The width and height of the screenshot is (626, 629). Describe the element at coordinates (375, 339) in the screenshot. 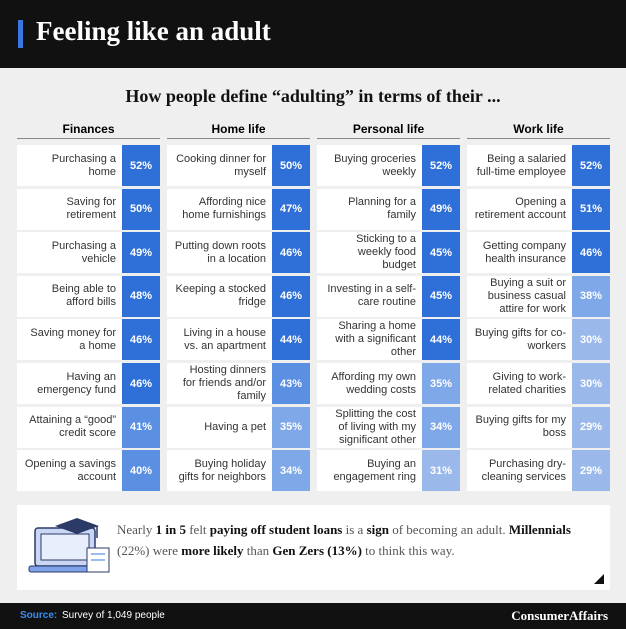

I see `row-label: Sharing a home with a significant other` at that location.